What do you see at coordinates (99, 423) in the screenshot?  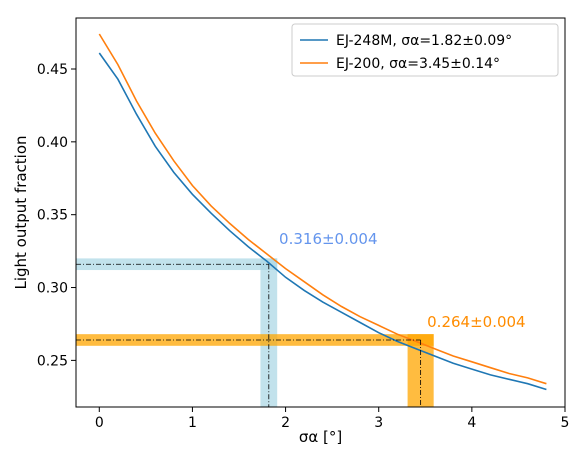 I see `x-tick-label-0: 0` at bounding box center [99, 423].